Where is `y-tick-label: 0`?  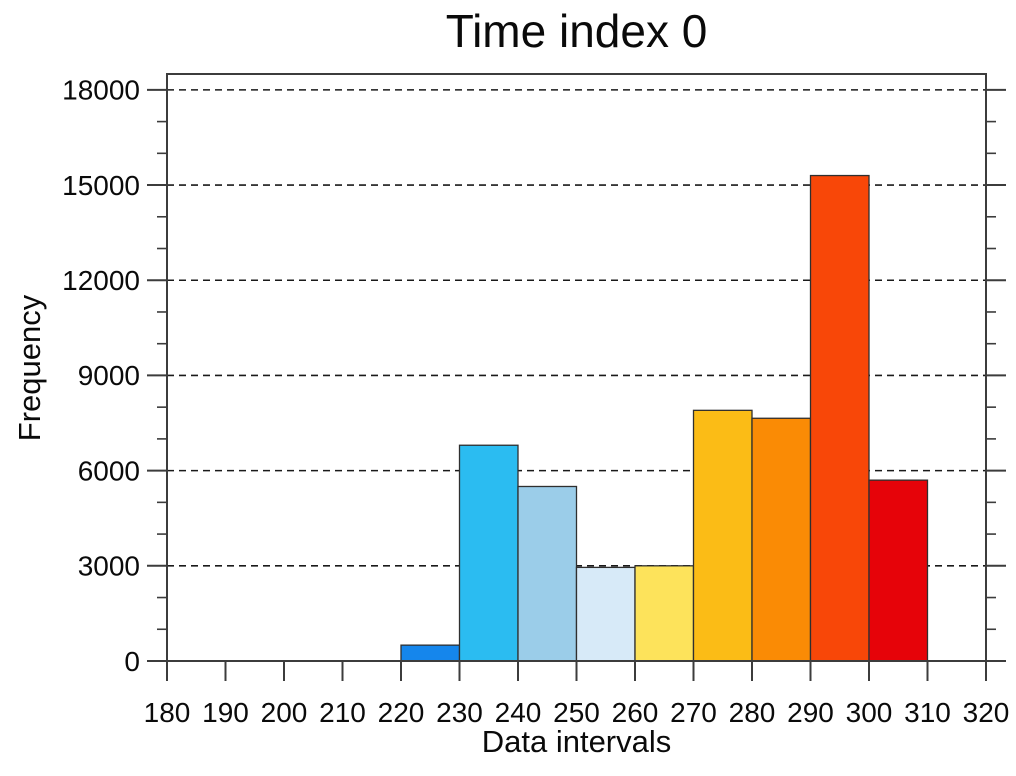 y-tick-label: 0 is located at coordinates (132, 661).